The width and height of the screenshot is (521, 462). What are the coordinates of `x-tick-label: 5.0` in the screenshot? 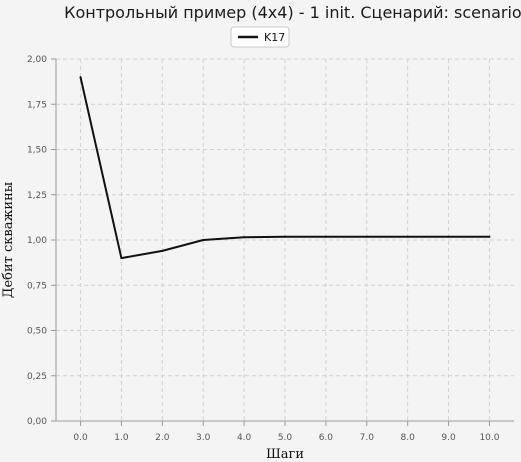 It's located at (285, 438).